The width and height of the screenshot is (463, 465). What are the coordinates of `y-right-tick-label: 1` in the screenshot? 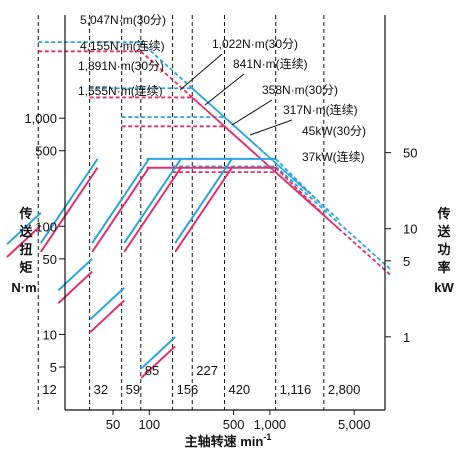 It's located at (406, 337).